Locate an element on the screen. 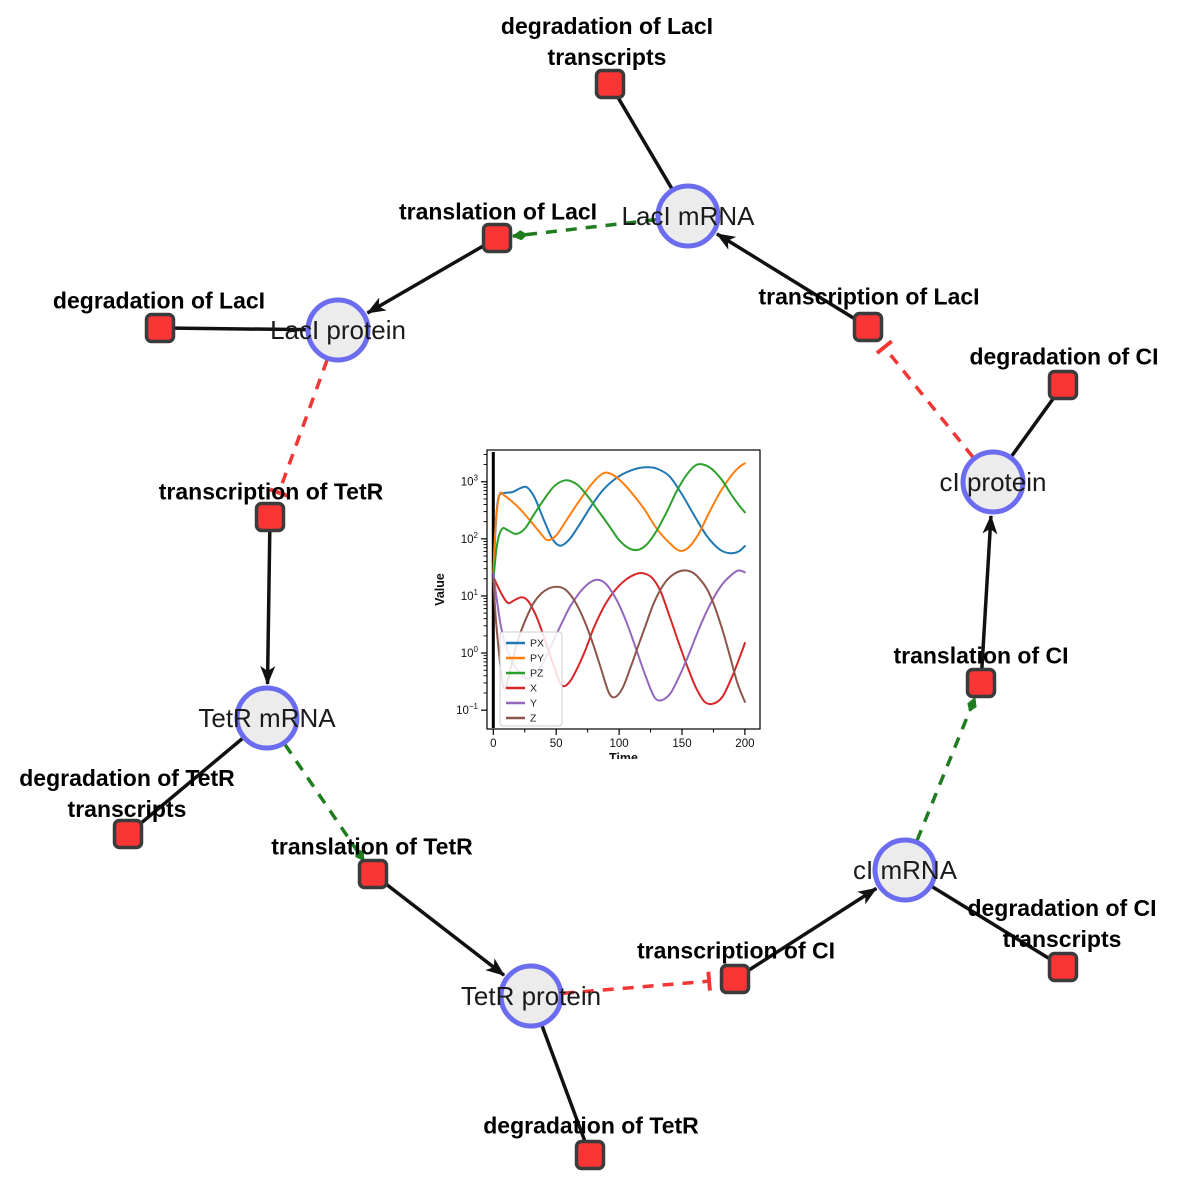 The width and height of the screenshot is (1189, 1200). edge-consumption-laci-mrna-to-deg-laci-tx is located at coordinates (645, 143).